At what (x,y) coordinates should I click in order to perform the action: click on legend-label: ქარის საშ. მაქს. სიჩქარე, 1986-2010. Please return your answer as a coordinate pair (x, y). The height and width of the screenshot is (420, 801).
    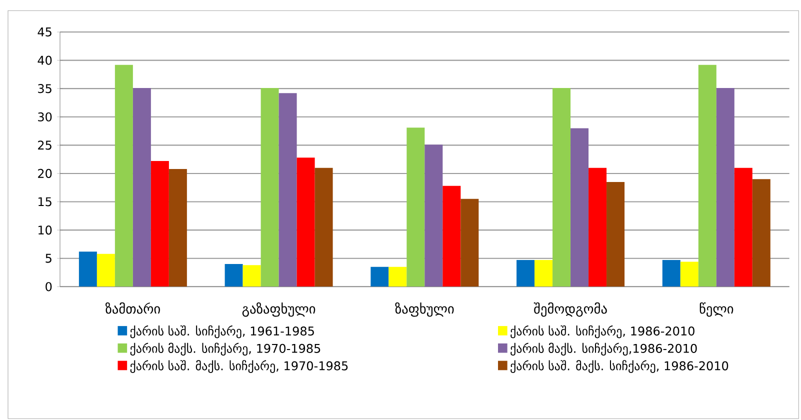
    Looking at the image, I should click on (619, 366).